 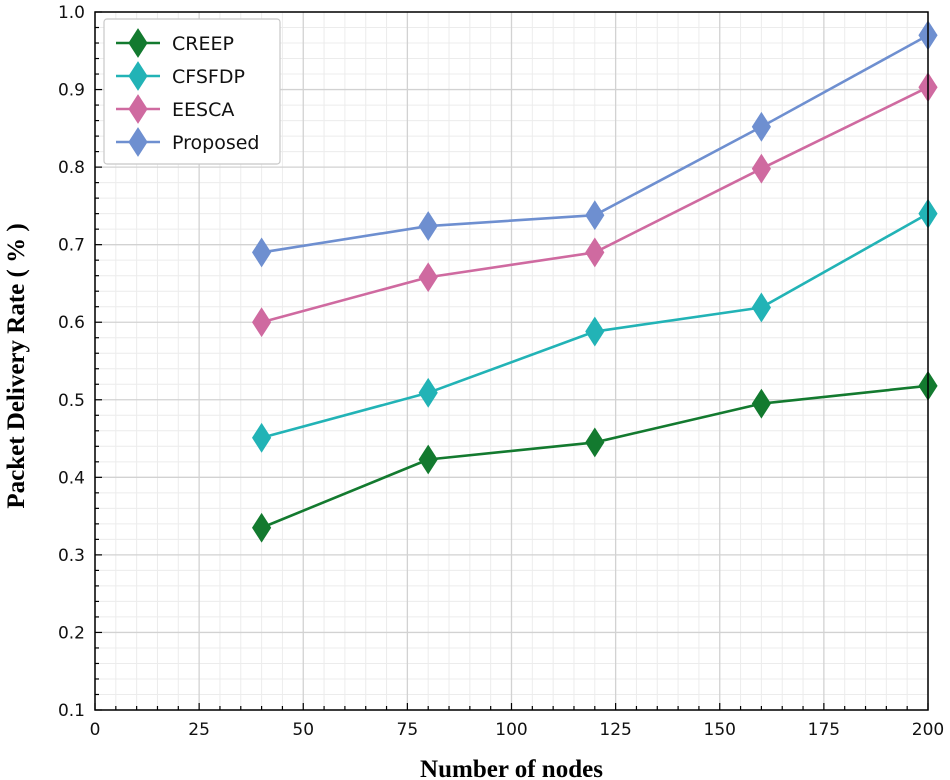 I want to click on x-tick-label: 150, so click(x=720, y=730).